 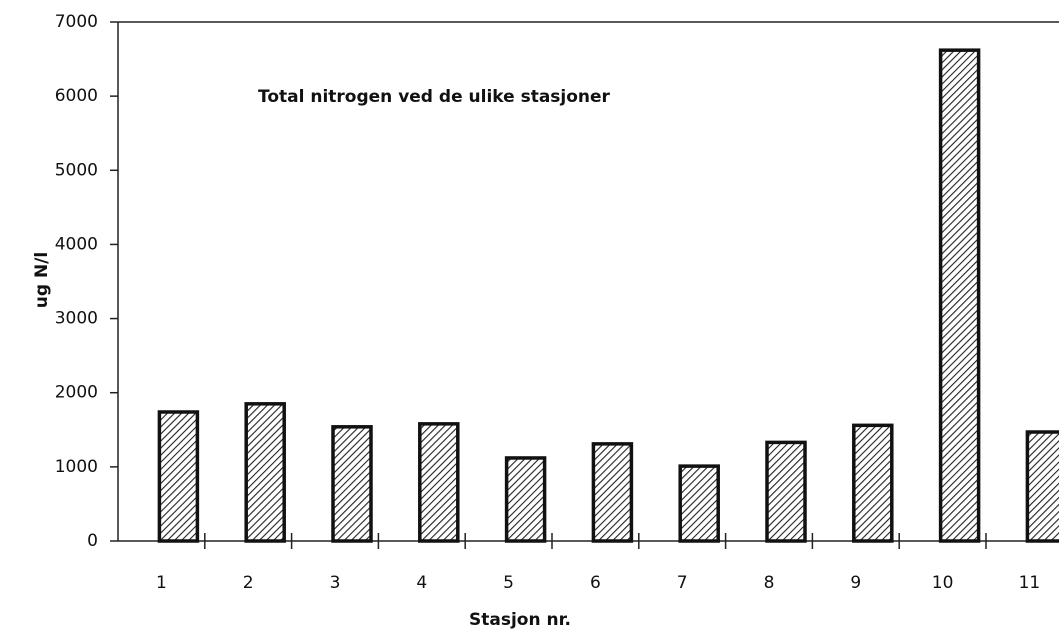 I want to click on y-axis-label: ug N/l, so click(x=42, y=280).